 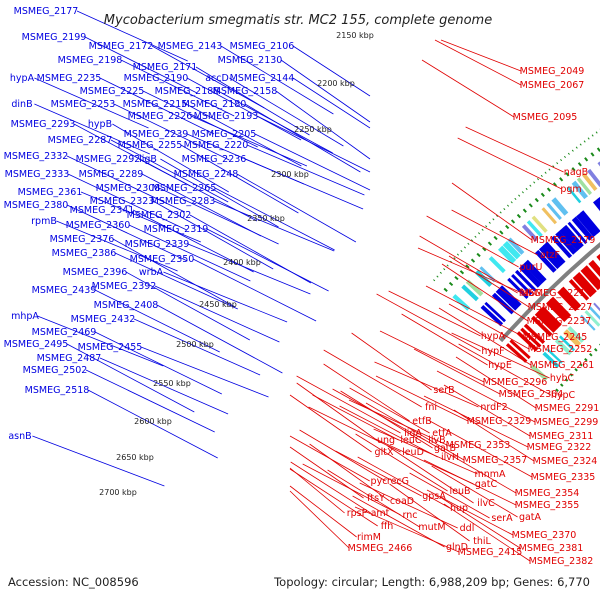 I want to click on forward-gene-label: MSMEG_2106, so click(x=262, y=46).